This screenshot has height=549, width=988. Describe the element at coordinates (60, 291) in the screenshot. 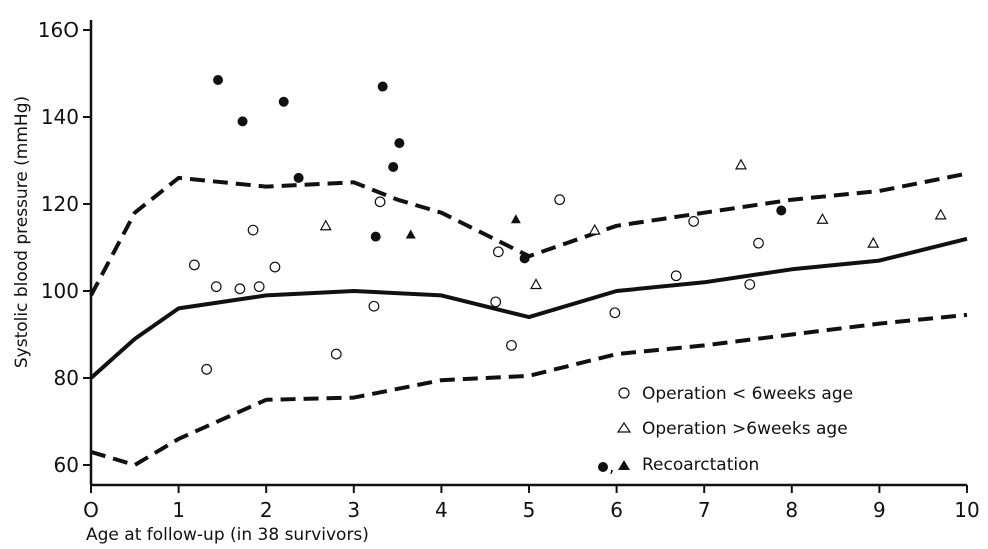

I see `y-tick-label: 100` at that location.